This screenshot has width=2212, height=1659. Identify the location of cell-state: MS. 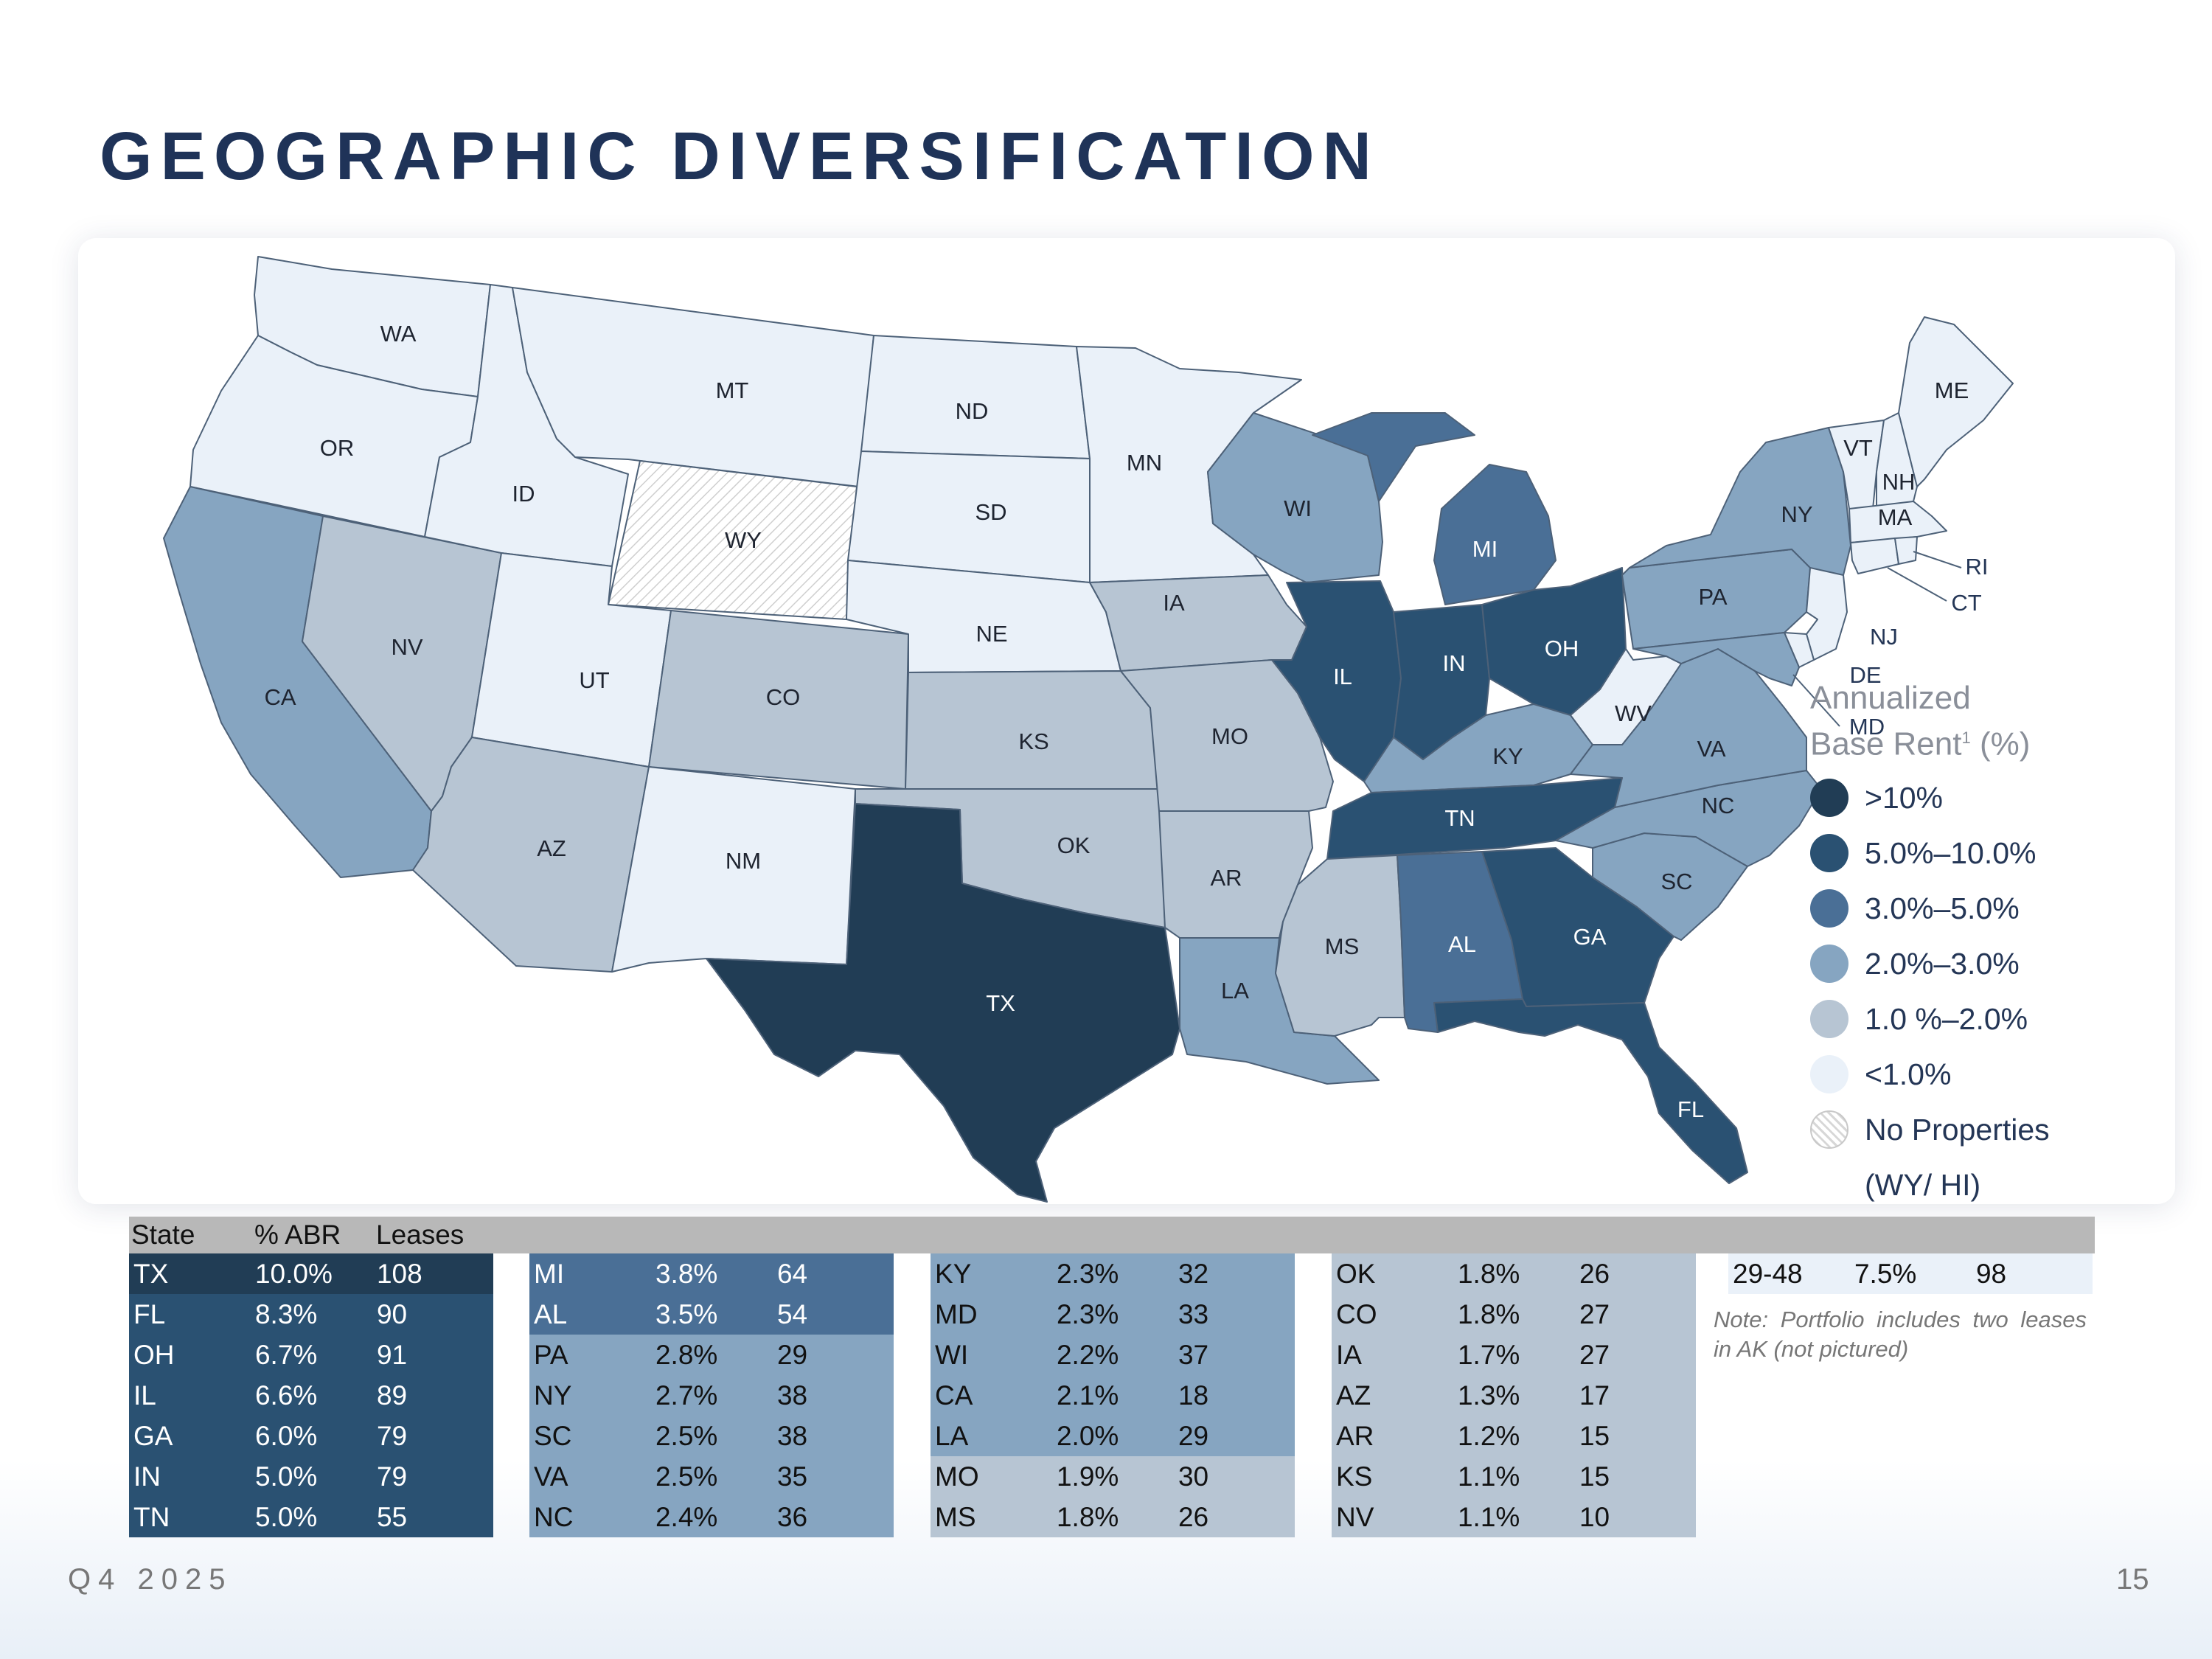
(955, 1516).